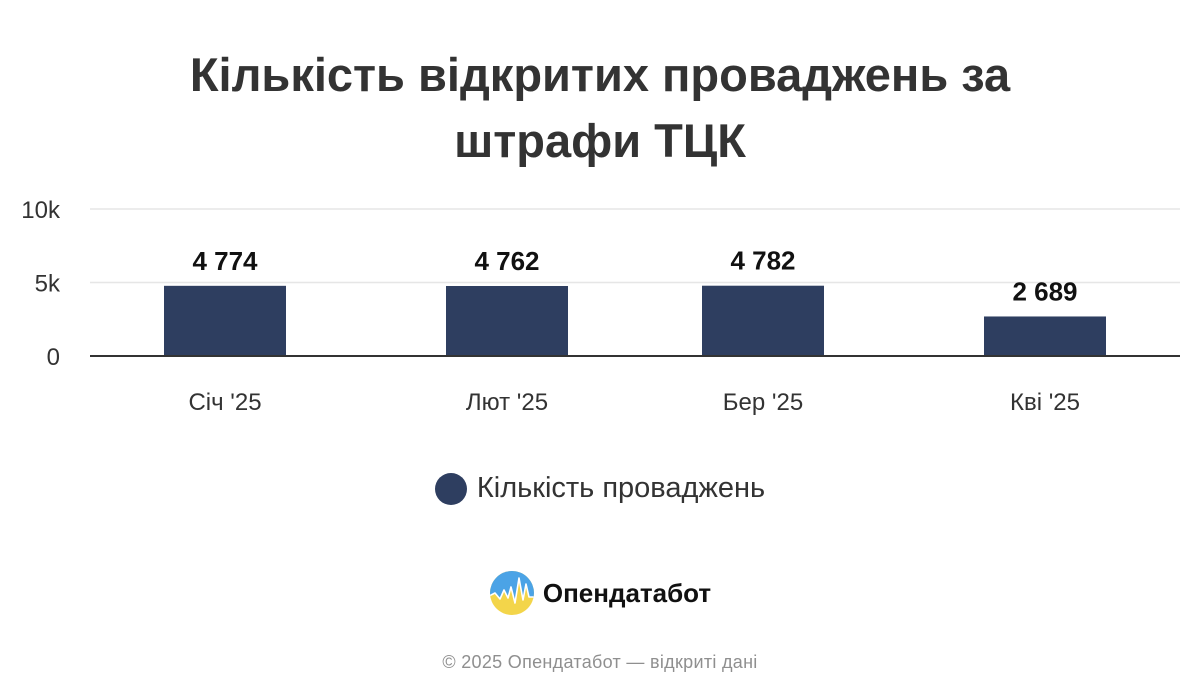 The height and width of the screenshot is (700, 1200). What do you see at coordinates (1044, 291) in the screenshot?
I see `data-label: 2 689` at bounding box center [1044, 291].